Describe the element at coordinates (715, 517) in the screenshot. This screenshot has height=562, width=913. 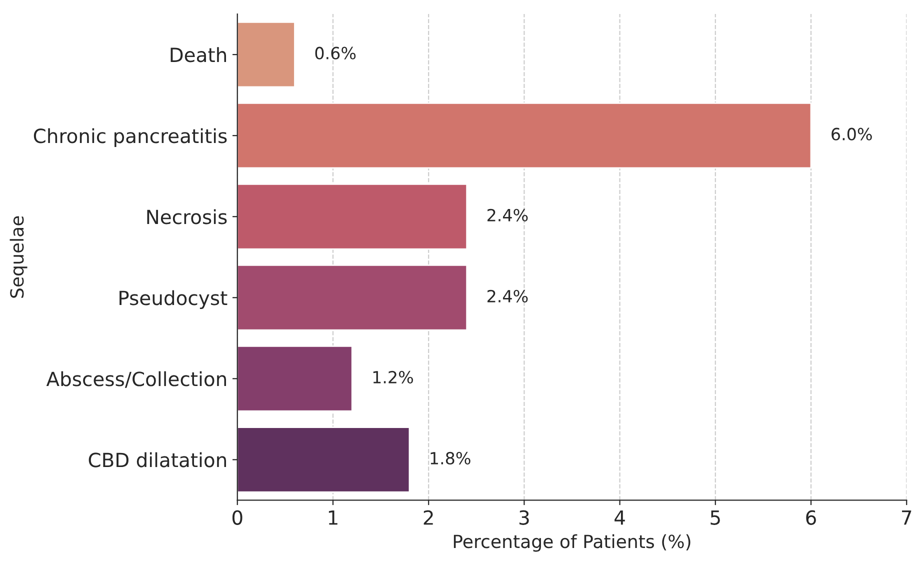
I see `x-tick-label: 5` at that location.